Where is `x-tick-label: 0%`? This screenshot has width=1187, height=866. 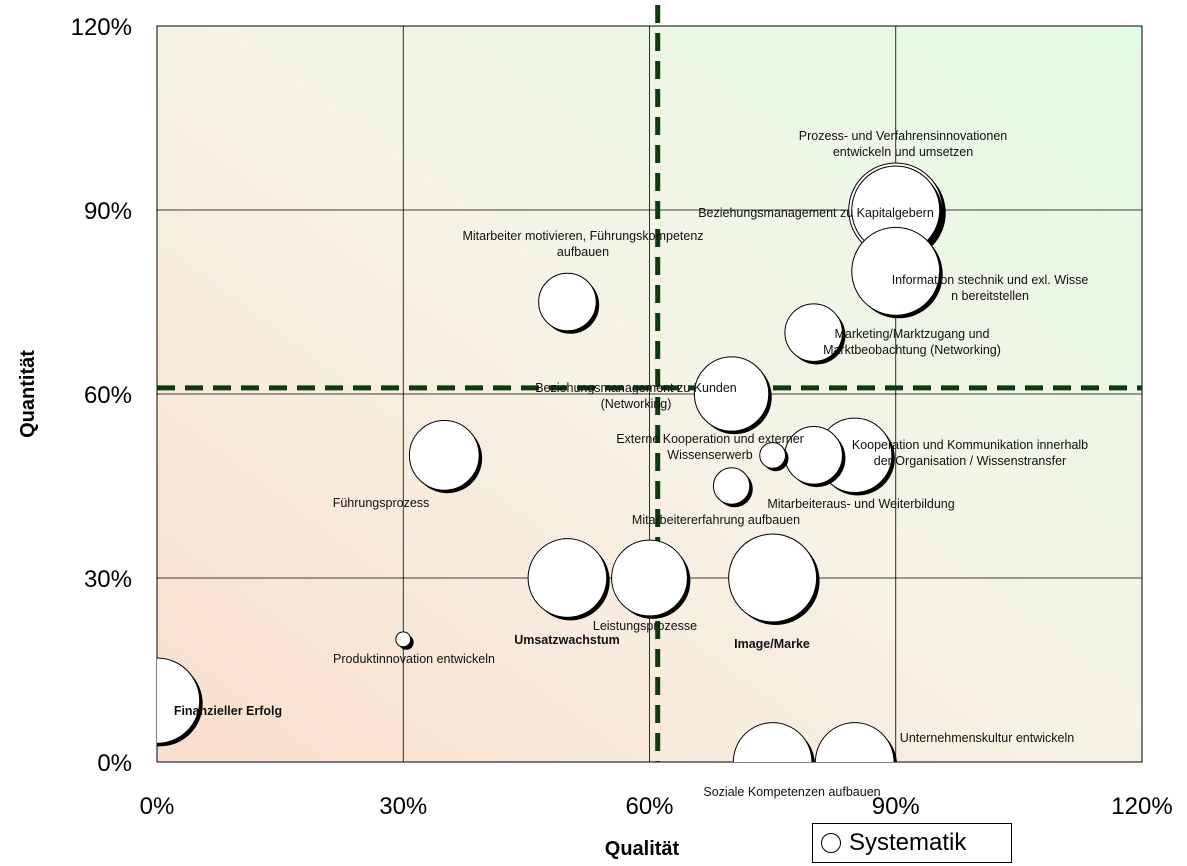 x-tick-label: 0% is located at coordinates (157, 806).